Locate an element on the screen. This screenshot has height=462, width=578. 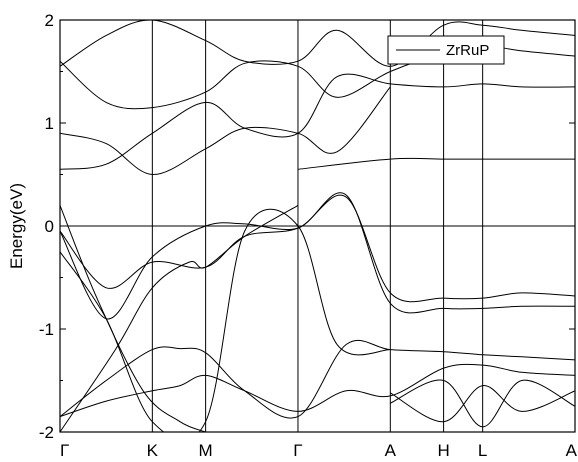
legend-box is located at coordinates (446, 50).